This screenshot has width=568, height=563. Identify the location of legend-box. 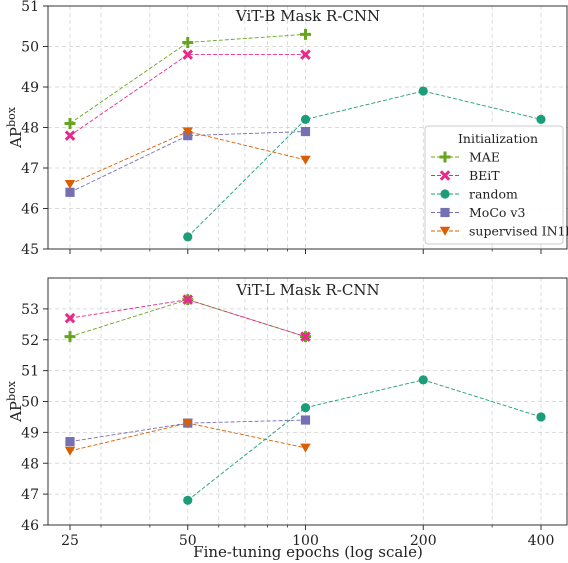
(494, 185).